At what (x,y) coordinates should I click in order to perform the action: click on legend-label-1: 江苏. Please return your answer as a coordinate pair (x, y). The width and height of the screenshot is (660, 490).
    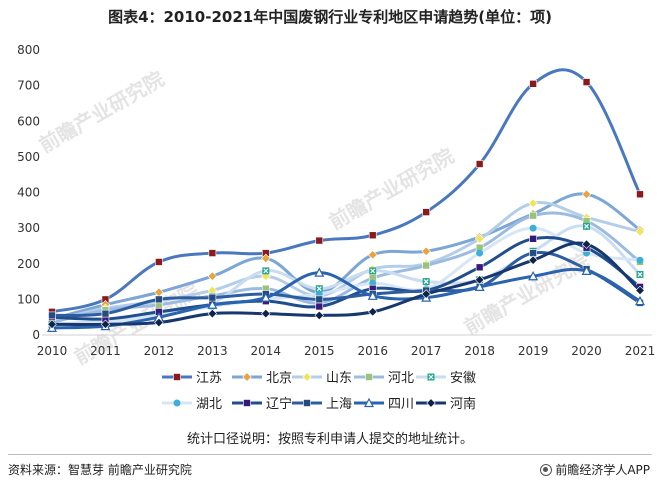
    Looking at the image, I should click on (209, 378).